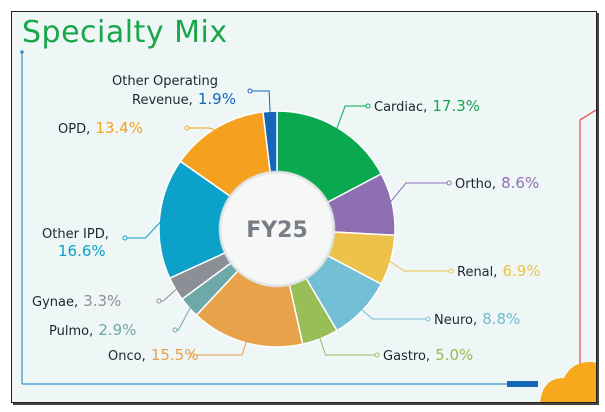 Image resolution: width=605 pixels, height=412 pixels. Describe the element at coordinates (162, 100) in the screenshot. I see `label-other-op-name: Revenue,` at that location.